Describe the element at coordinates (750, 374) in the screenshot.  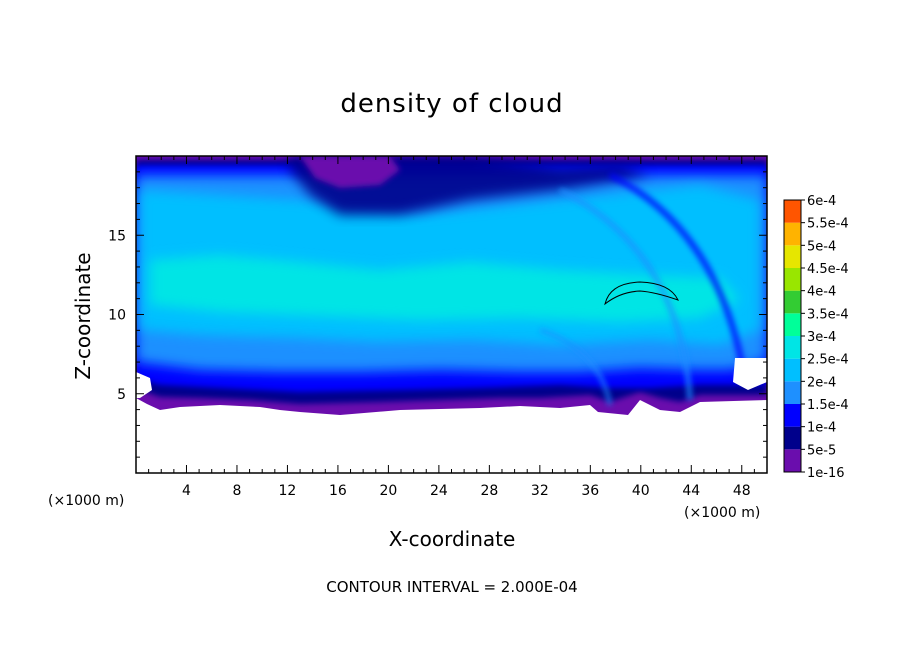
I see `field-right-notch` at that location.